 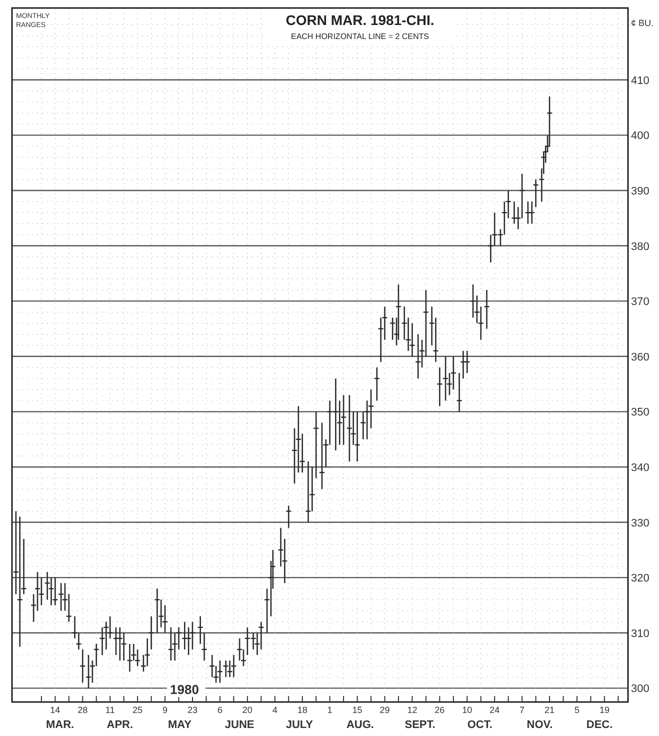 I want to click on y-tick-label: 380, so click(x=640, y=246).